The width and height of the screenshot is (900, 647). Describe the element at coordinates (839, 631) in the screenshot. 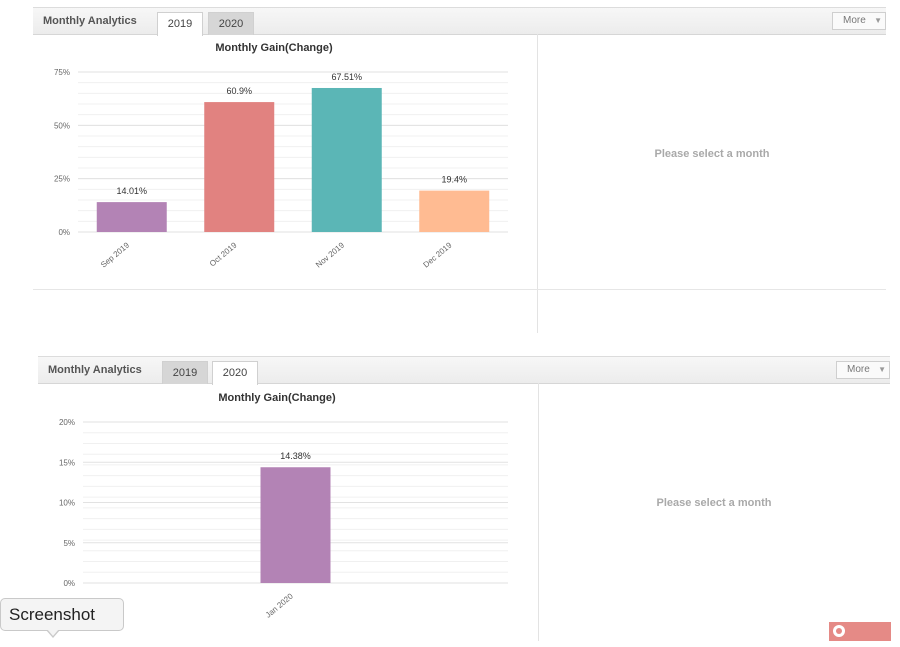

I see `bug-icon` at that location.